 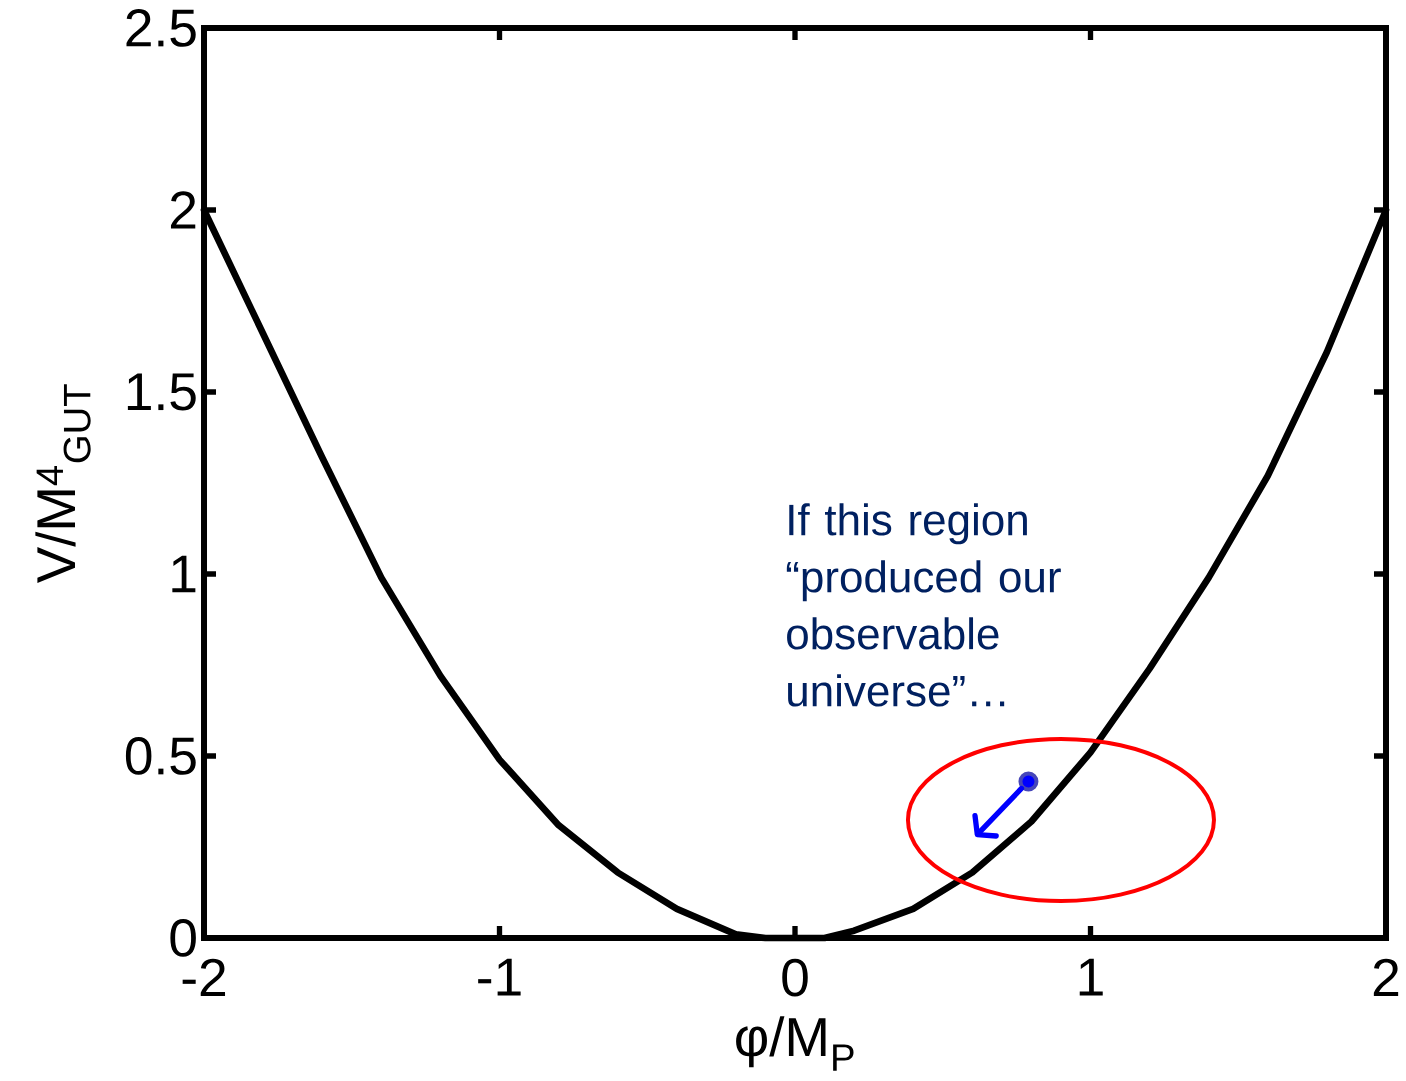 What do you see at coordinates (204, 977) in the screenshot?
I see `x-tick-label: -2` at bounding box center [204, 977].